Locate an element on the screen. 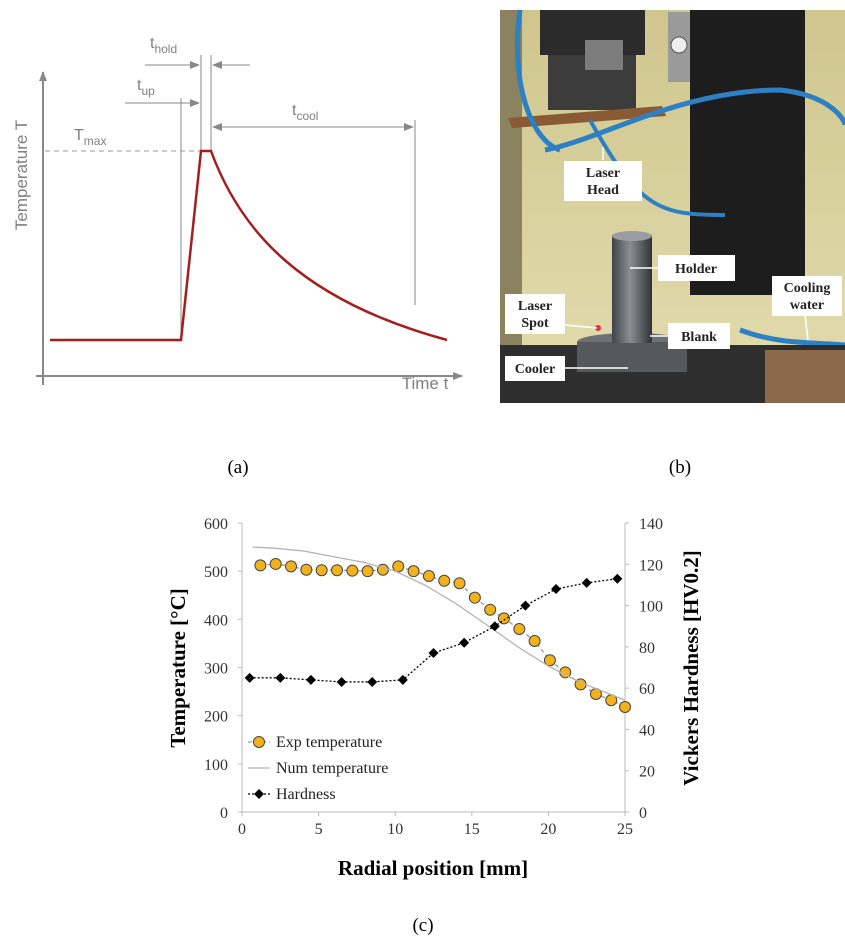 The height and width of the screenshot is (939, 845). y-tick-label: 400 is located at coordinates (216, 620).